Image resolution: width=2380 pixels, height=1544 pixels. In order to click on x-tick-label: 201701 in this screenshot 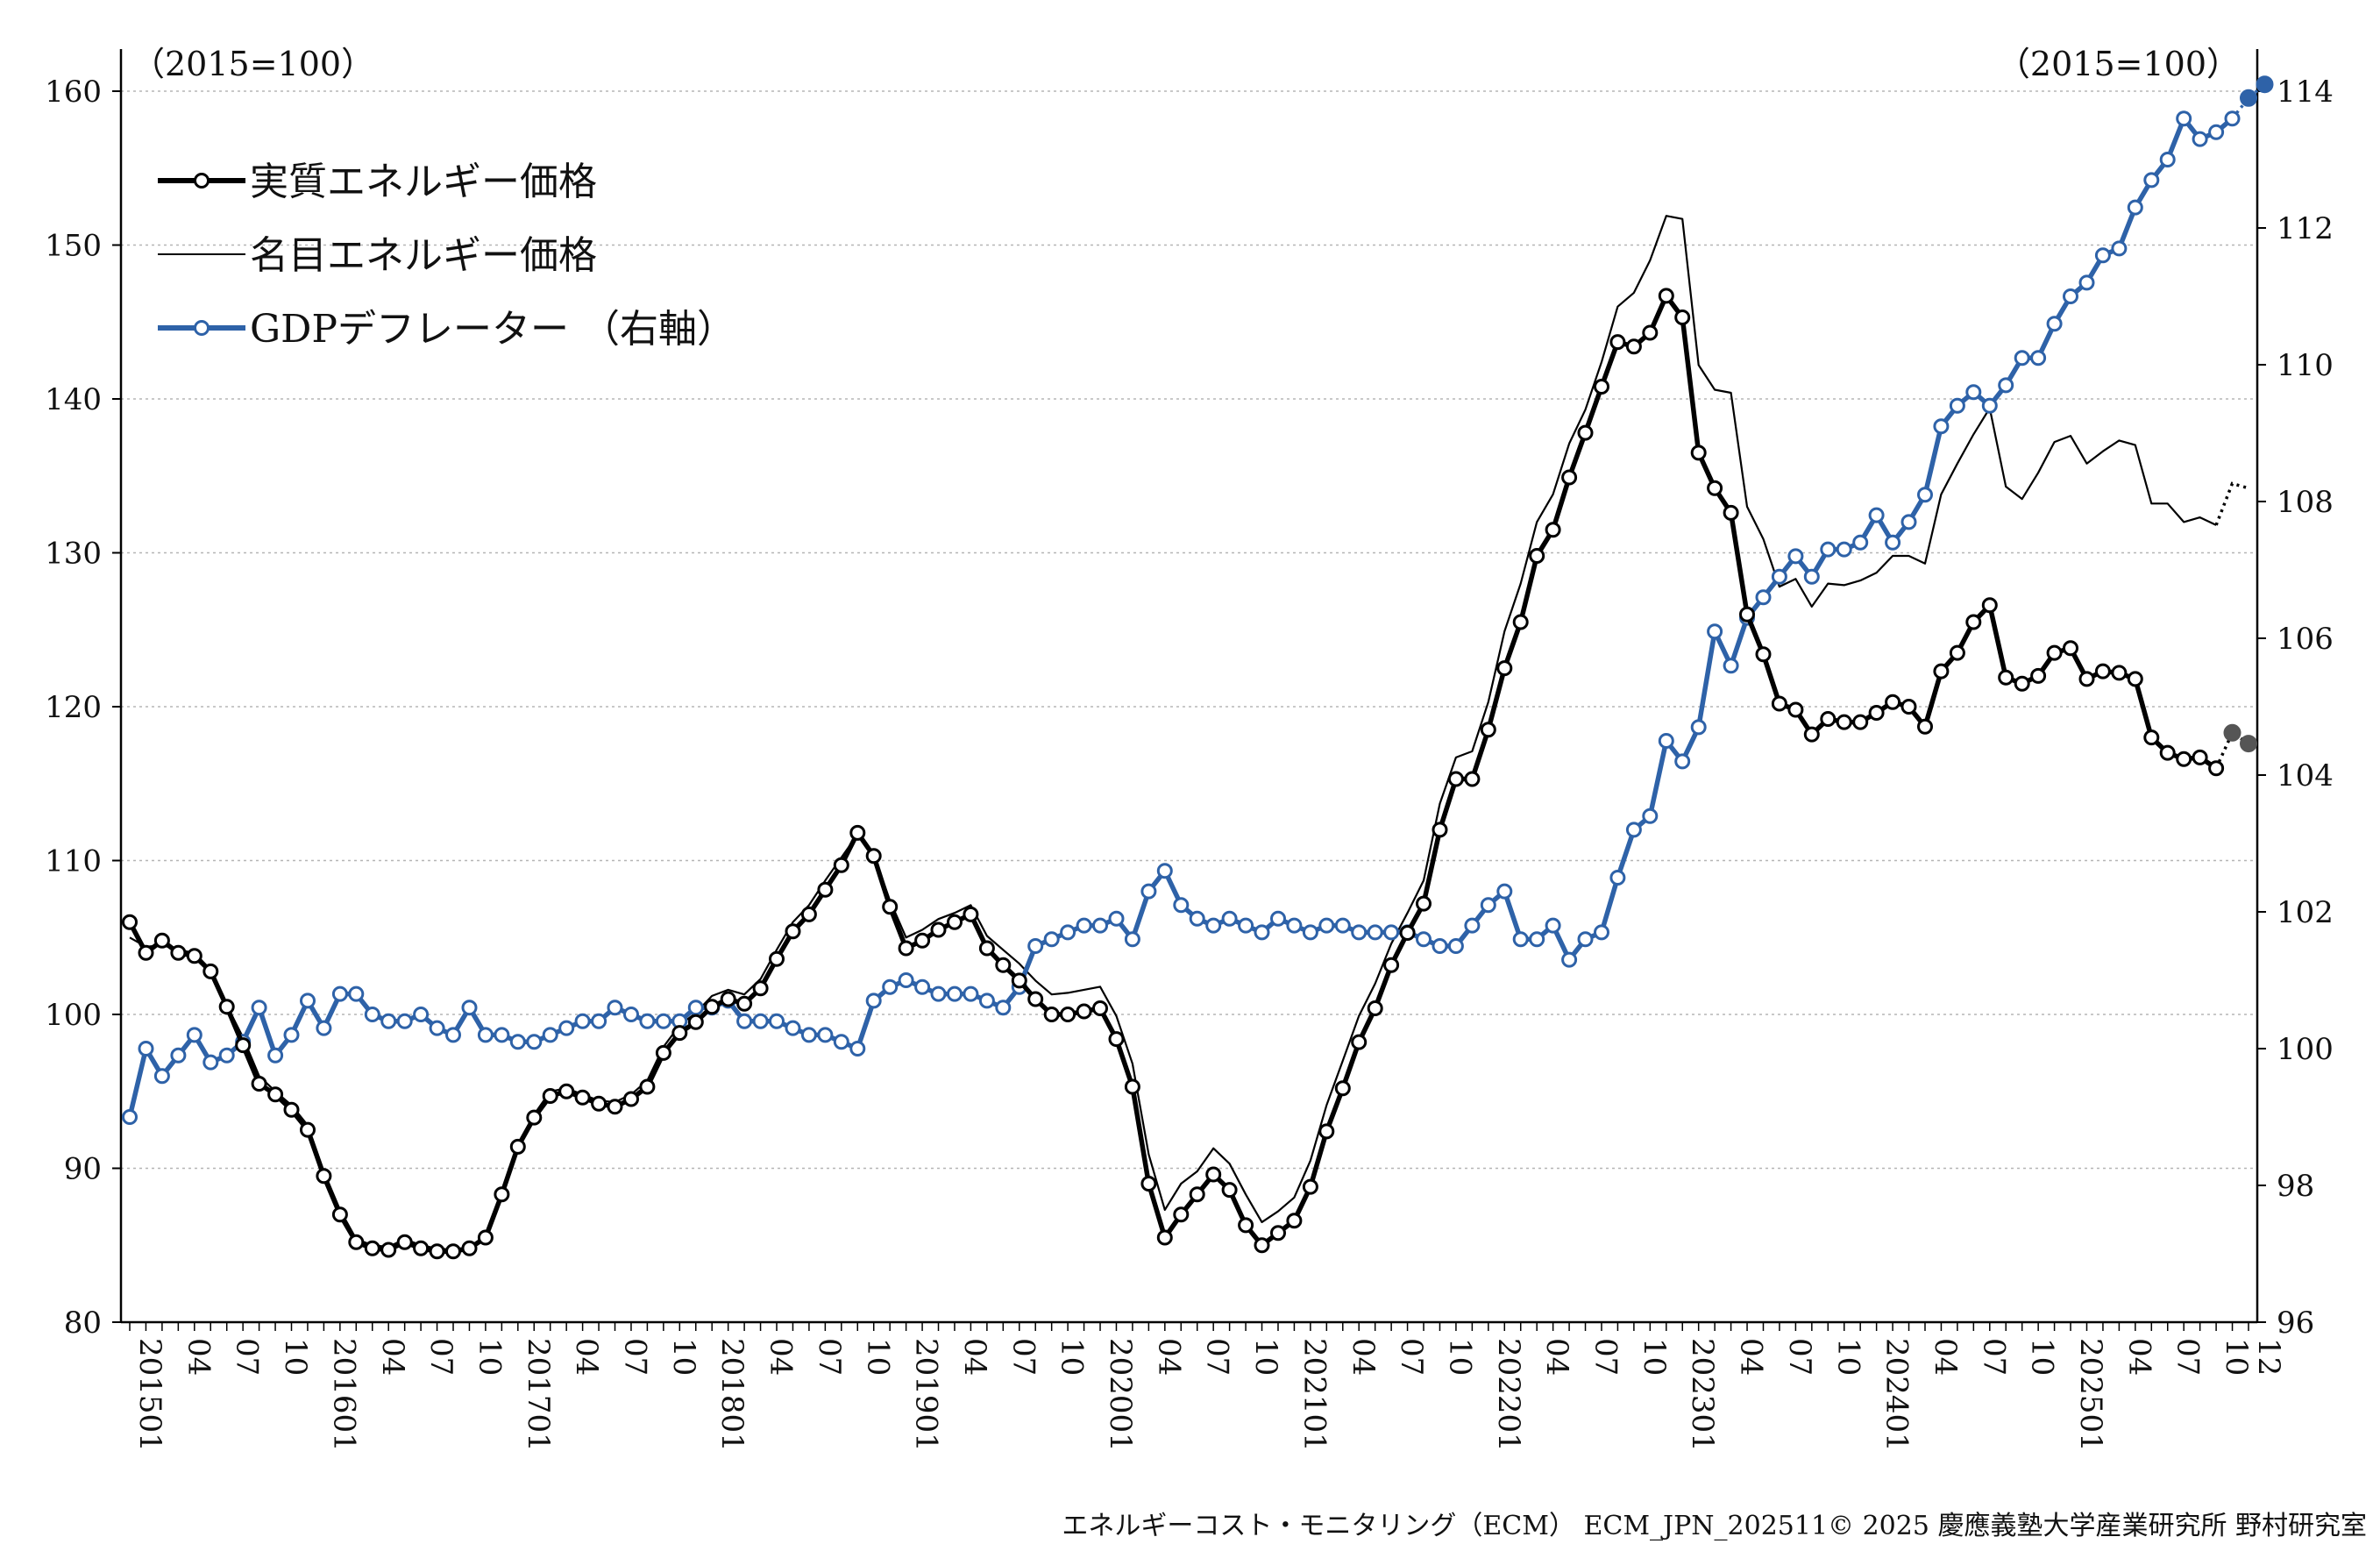, I will do `click(538, 1395)`.